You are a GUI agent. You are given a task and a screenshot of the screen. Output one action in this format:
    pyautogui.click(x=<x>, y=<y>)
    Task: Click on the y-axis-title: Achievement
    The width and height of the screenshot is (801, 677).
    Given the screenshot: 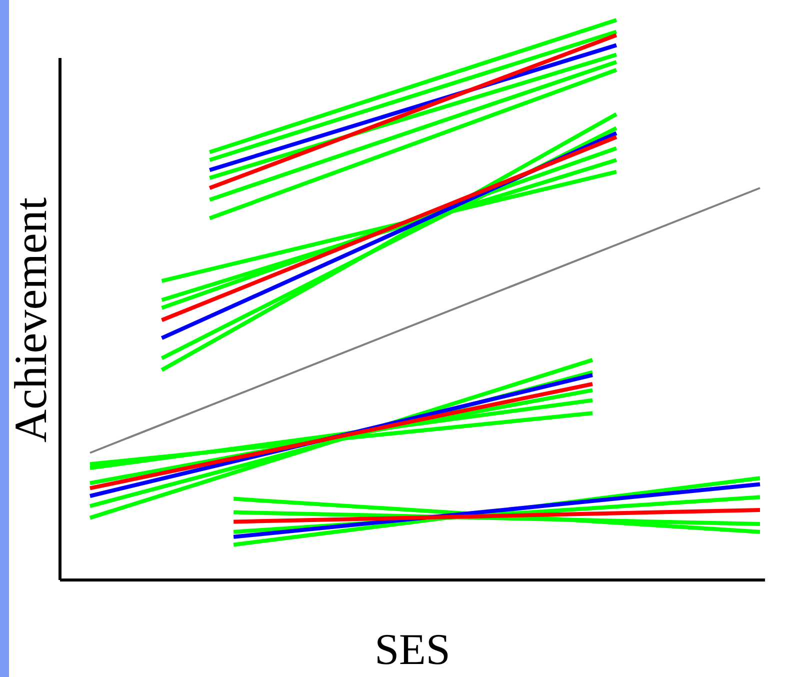 What is the action you would take?
    pyautogui.click(x=30, y=320)
    